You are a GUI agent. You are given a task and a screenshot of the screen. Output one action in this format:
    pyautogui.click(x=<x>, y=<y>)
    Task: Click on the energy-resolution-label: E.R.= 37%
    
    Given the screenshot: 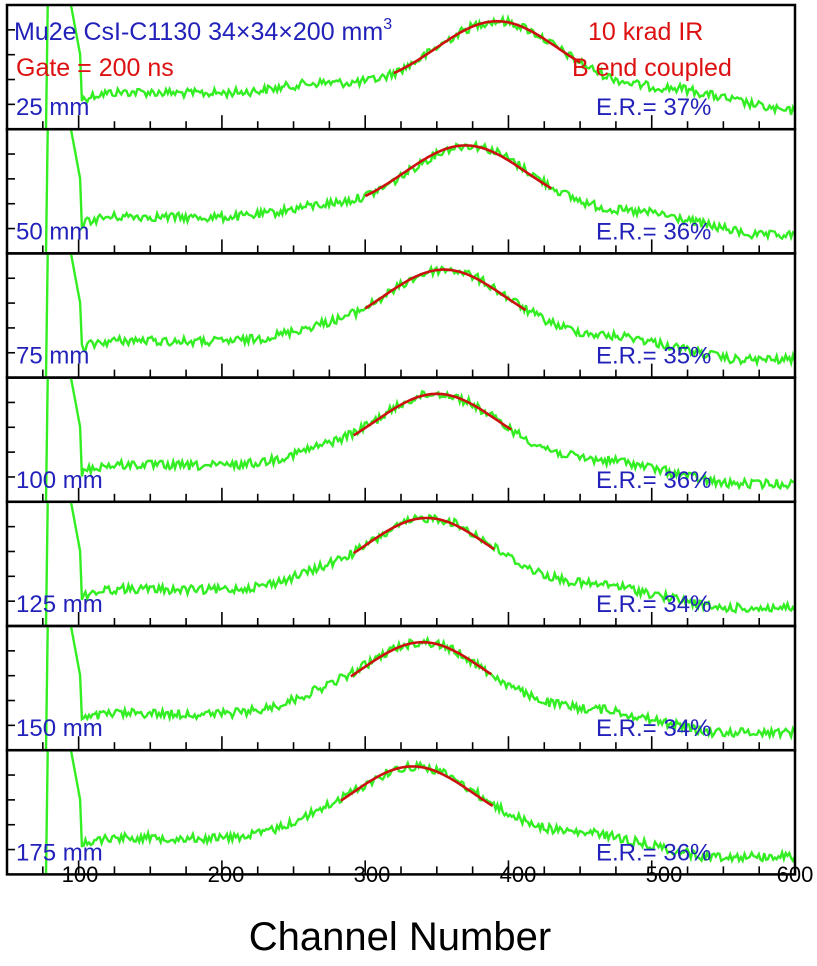 What is the action you would take?
    pyautogui.click(x=653, y=107)
    